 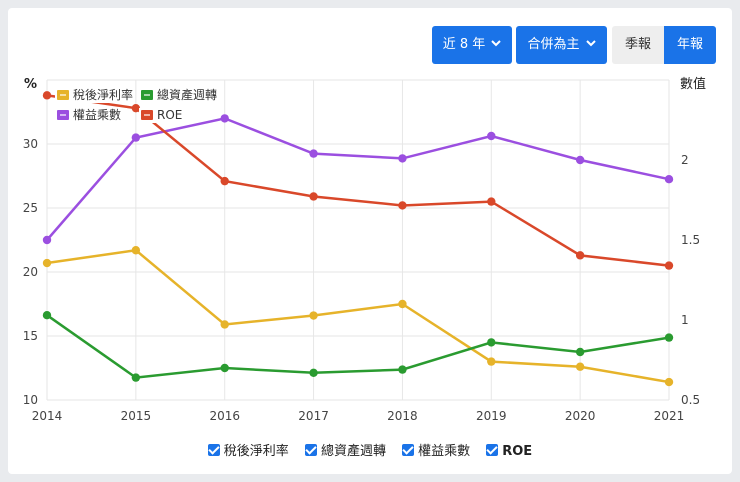 What do you see at coordinates (224, 416) in the screenshot?
I see `x-tick-label: 2016` at bounding box center [224, 416].